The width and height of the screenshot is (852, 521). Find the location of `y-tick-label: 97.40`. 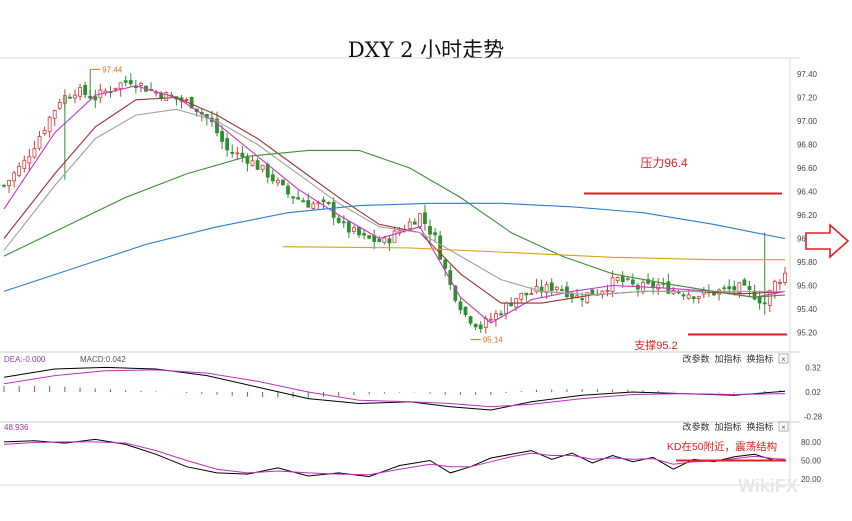

y-tick-label: 97.40 is located at coordinates (807, 74).